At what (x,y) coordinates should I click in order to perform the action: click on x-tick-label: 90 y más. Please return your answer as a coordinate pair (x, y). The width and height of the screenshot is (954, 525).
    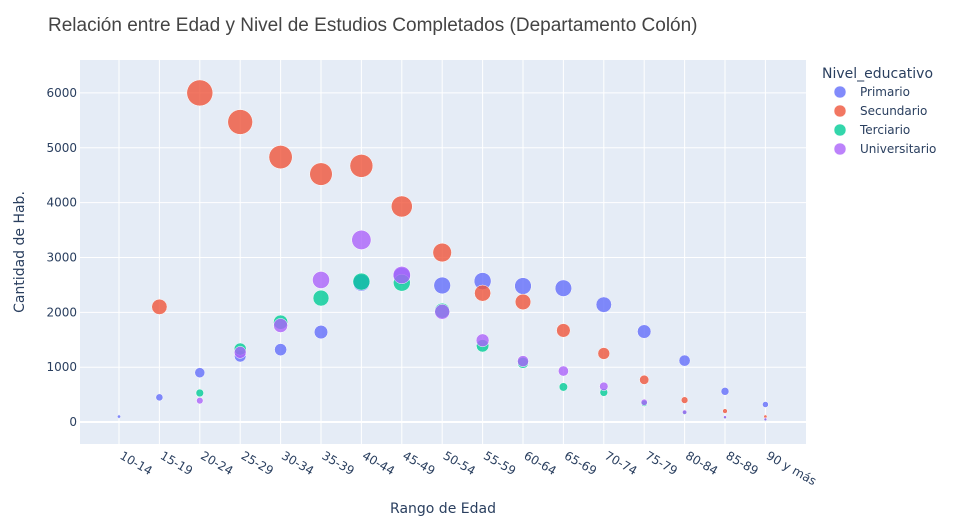
    Looking at the image, I should click on (791, 468).